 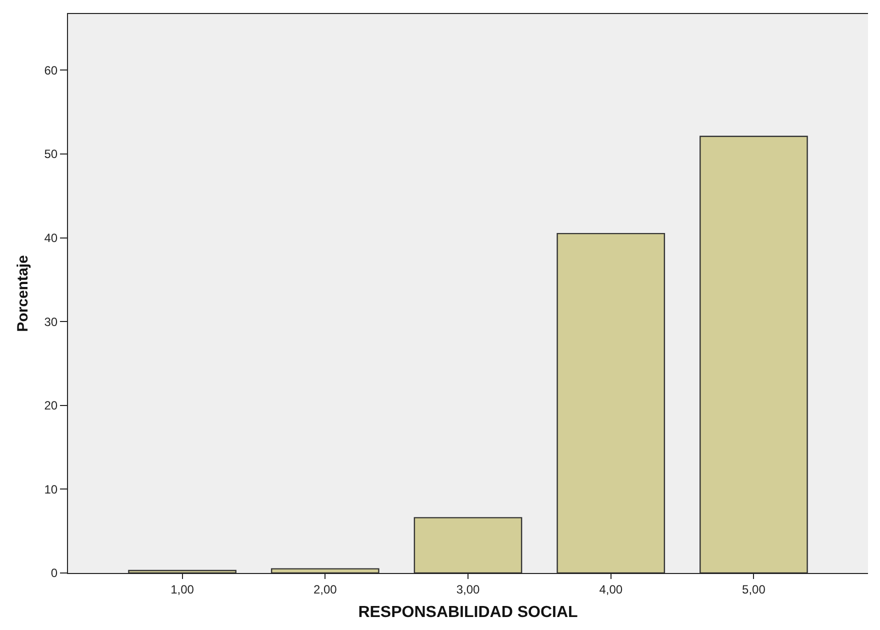 I want to click on y-tick-label: 60, so click(x=51, y=70).